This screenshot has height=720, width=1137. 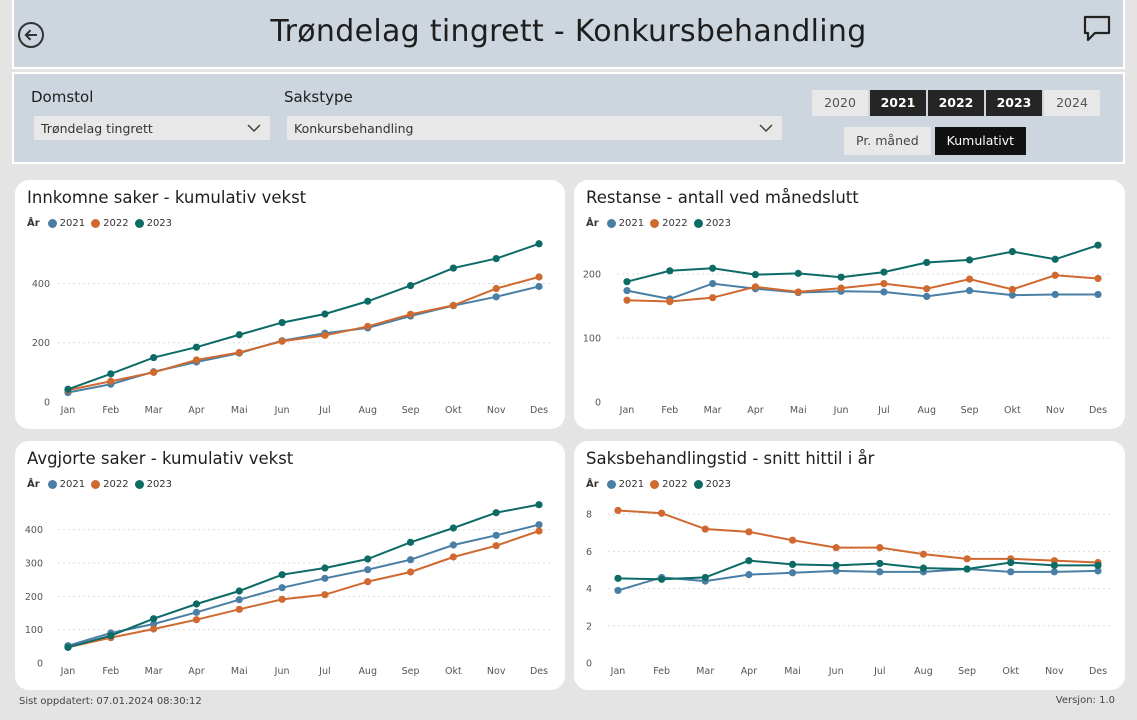 I want to click on y-tick-label: 400, so click(x=41, y=284).